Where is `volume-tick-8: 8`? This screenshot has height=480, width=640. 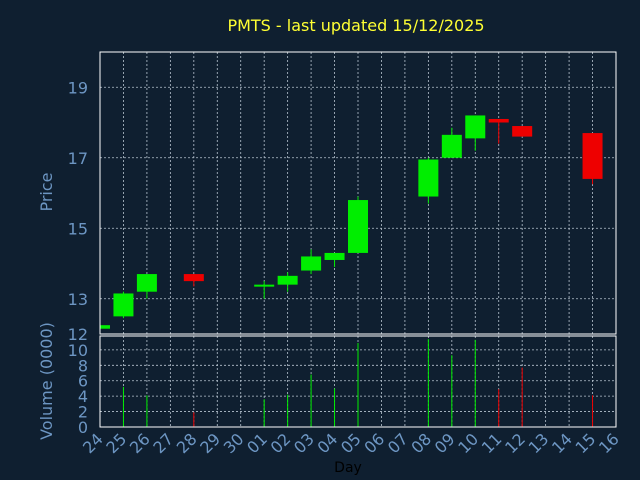 volume-tick-8: 8 is located at coordinates (83, 365).